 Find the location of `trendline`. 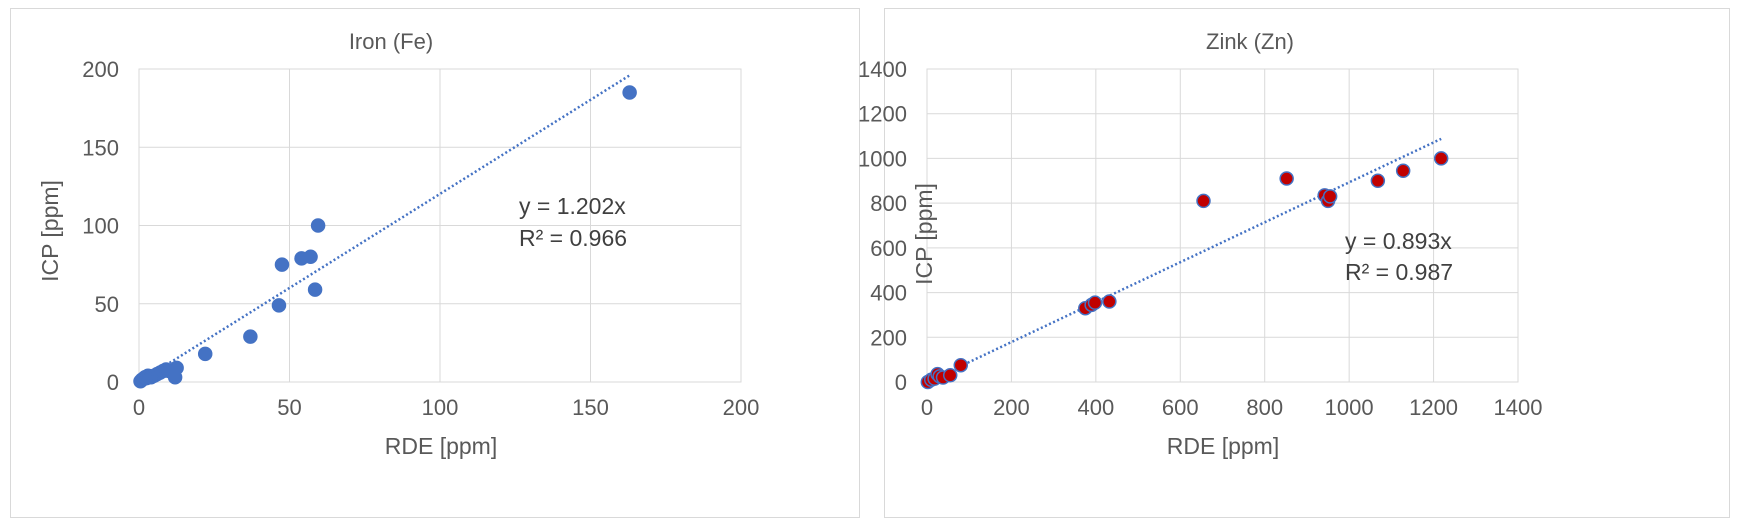

trendline is located at coordinates (1184, 260).